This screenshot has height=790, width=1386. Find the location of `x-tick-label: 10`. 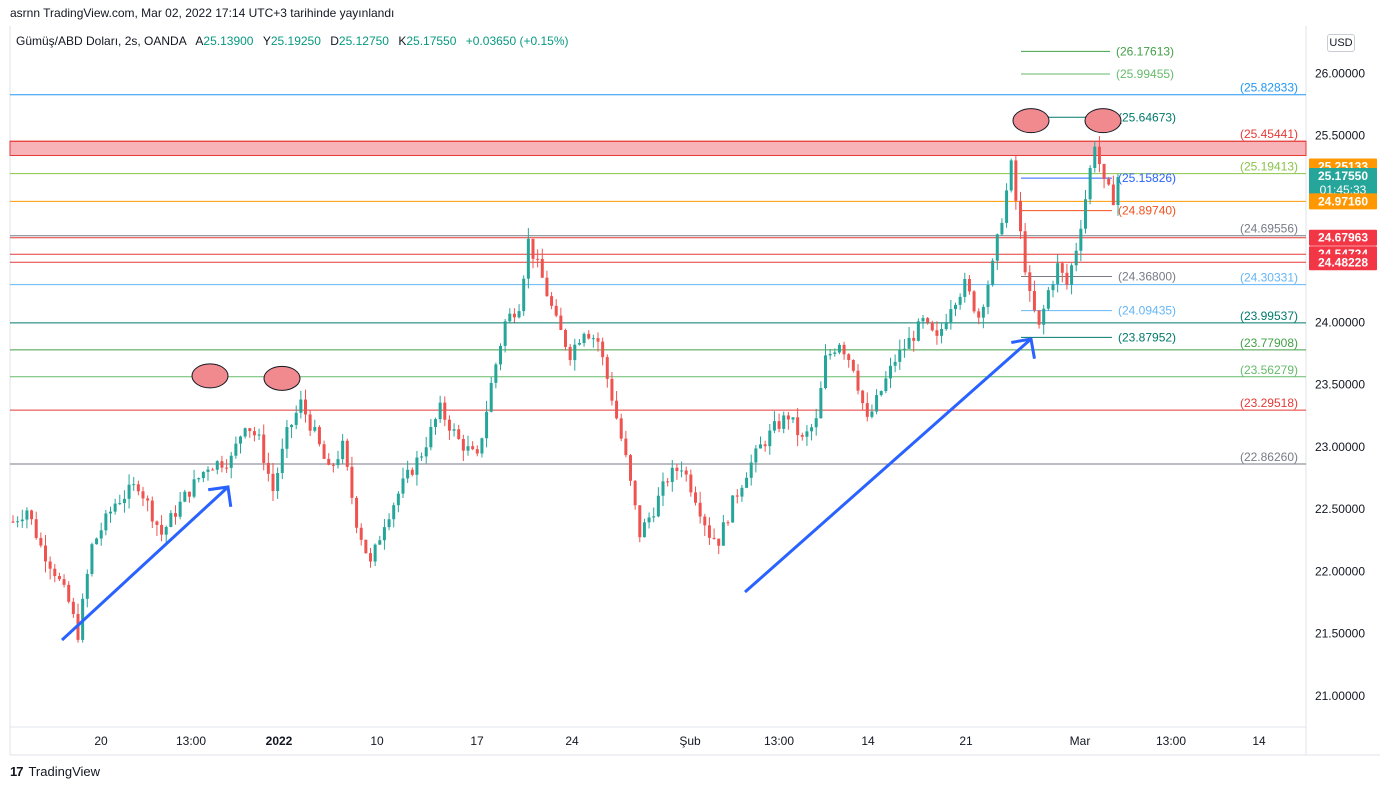

x-tick-label: 10 is located at coordinates (377, 741).